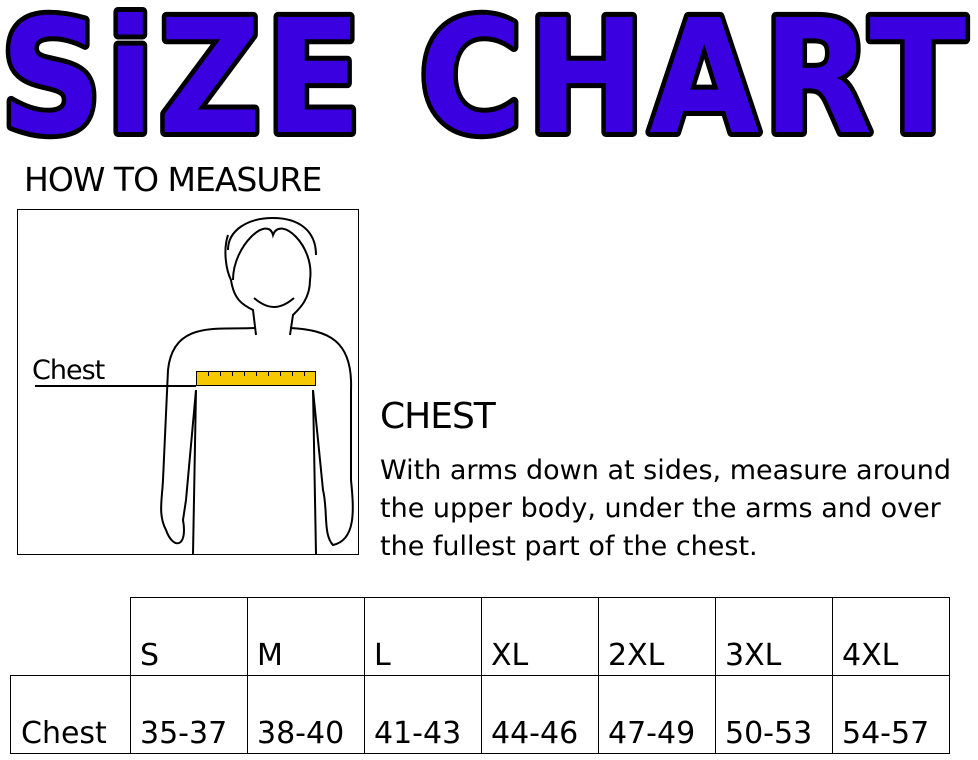 The image size is (978, 760). I want to click on table-cell: 47-49, so click(657, 714).